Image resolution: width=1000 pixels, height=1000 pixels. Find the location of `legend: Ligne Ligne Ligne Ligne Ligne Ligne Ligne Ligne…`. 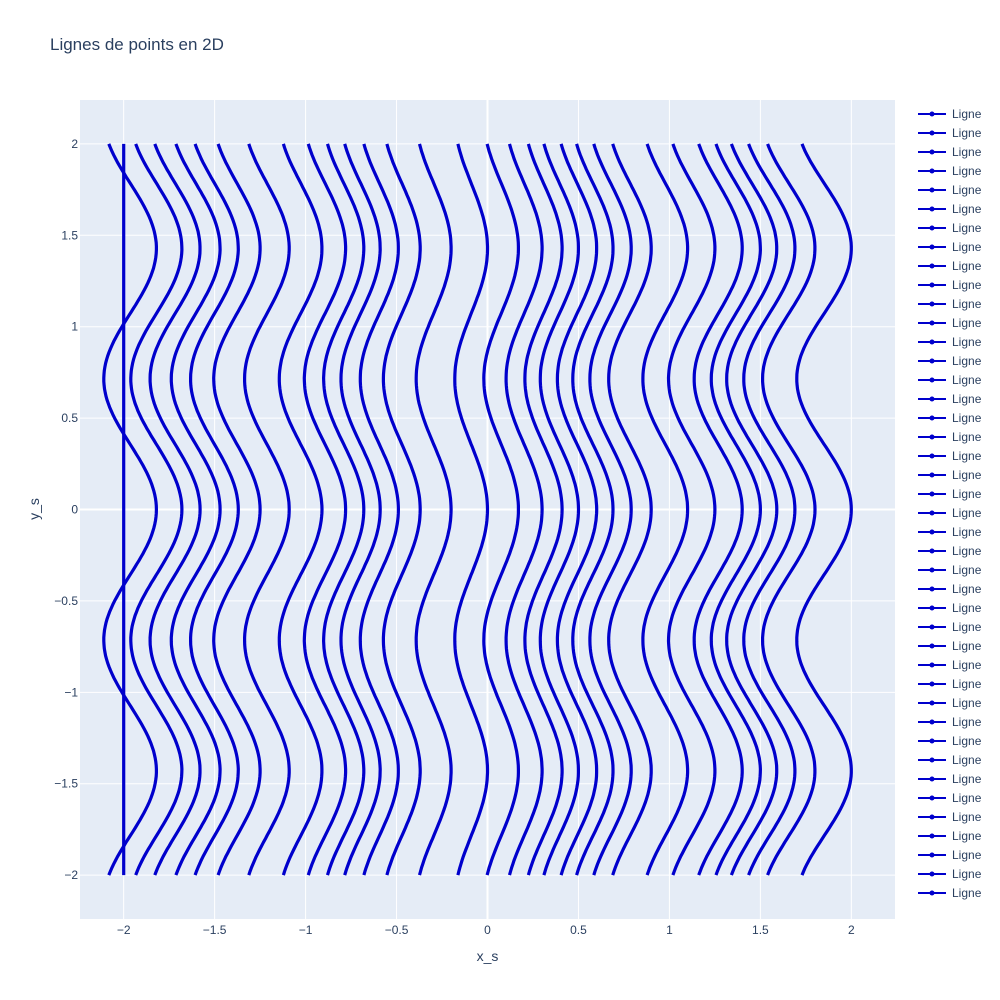

legend: Ligne Ligne Ligne Ligne Ligne Ligne Ligne Ligne… is located at coordinates (950, 503).